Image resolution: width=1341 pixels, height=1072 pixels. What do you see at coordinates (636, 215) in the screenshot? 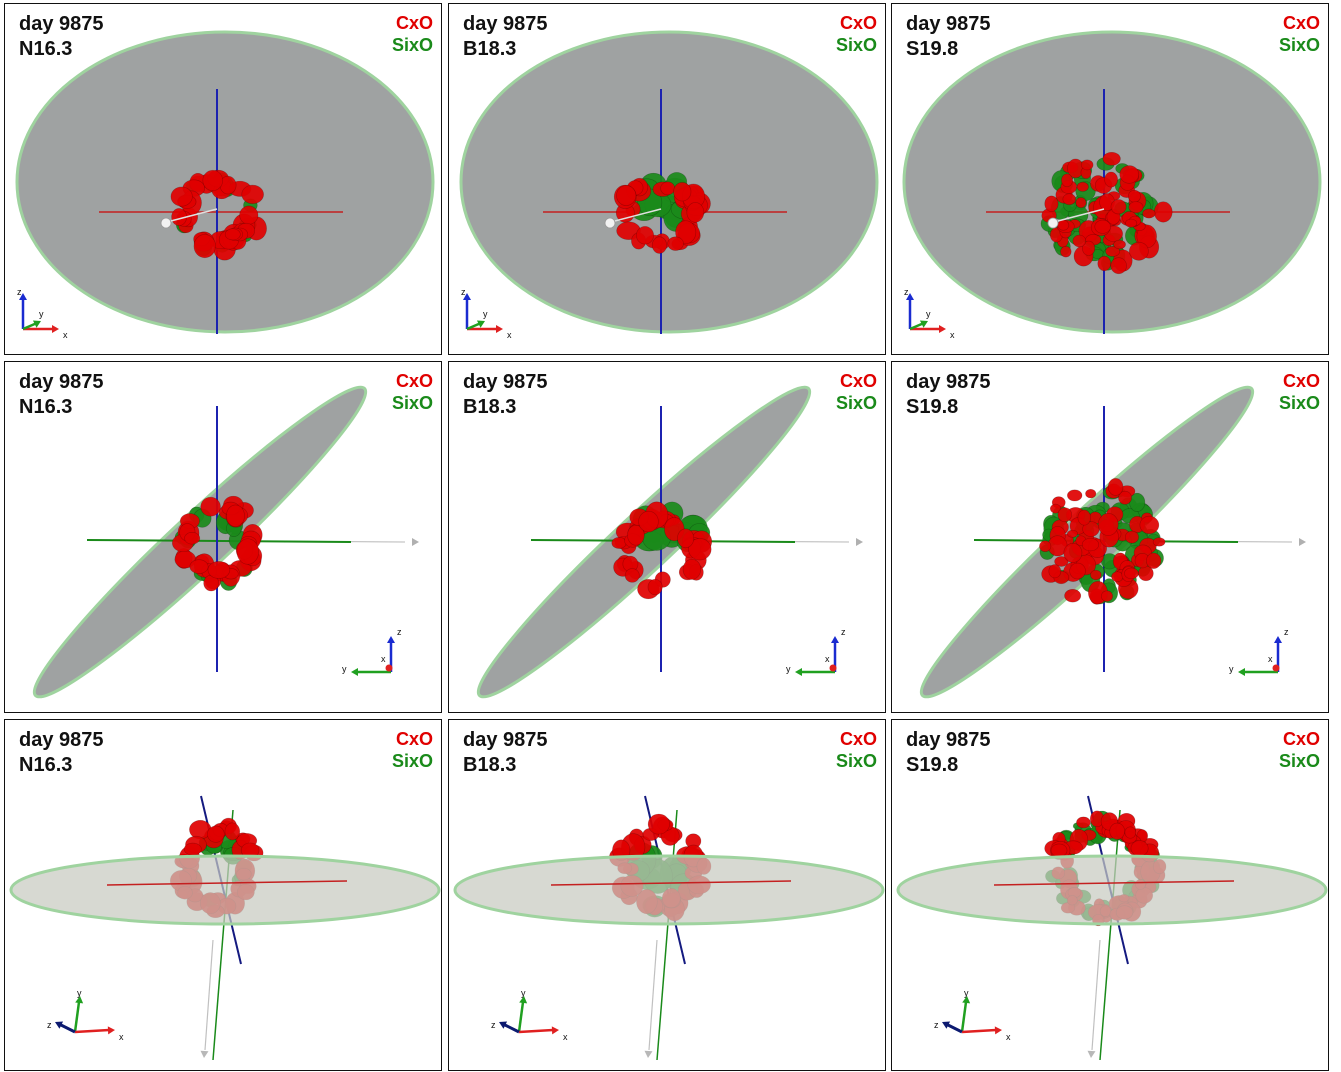
I see `observer-line` at bounding box center [636, 215].